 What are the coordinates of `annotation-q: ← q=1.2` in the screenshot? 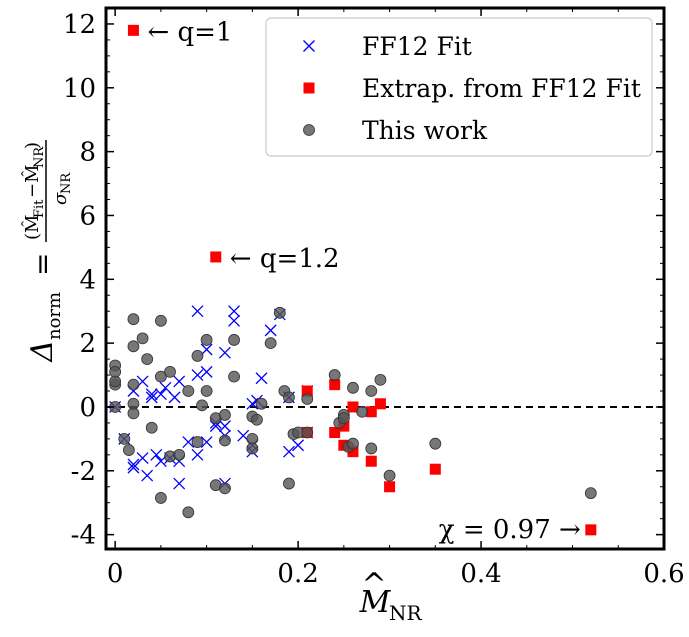 It's located at (285, 259).